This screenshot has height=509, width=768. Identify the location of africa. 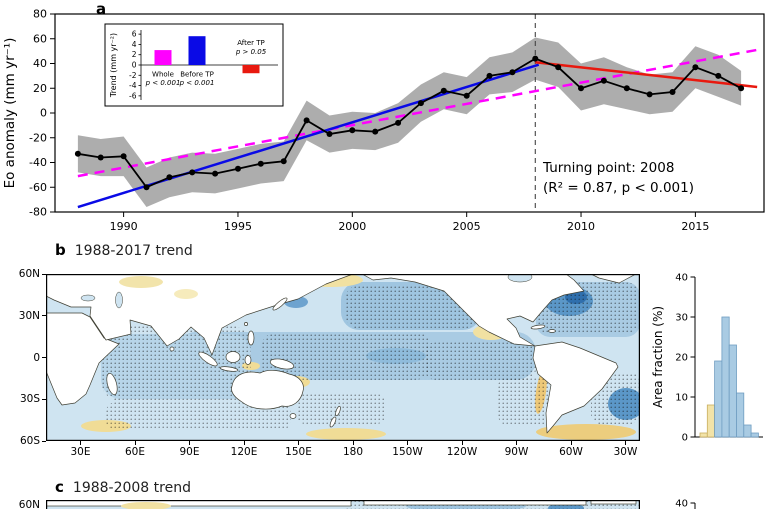
(83, 359).